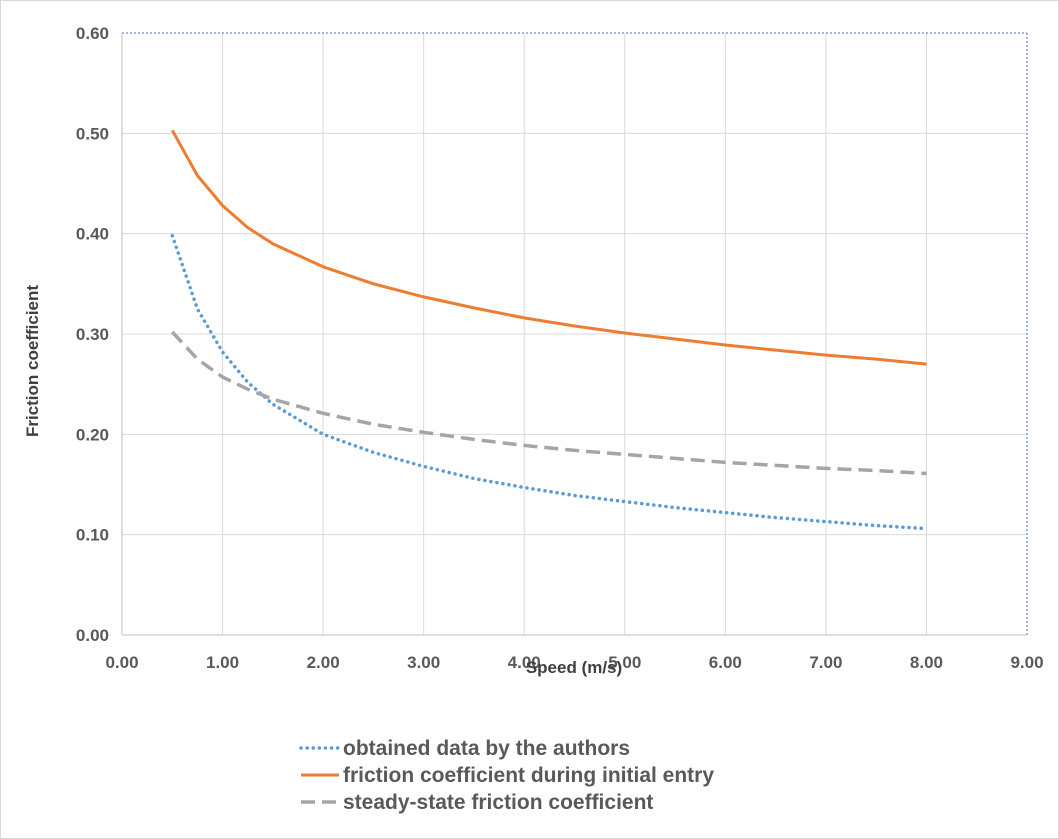 This screenshot has width=1059, height=839. Describe the element at coordinates (121, 662) in the screenshot. I see `x-tick-label: 0.00` at that location.